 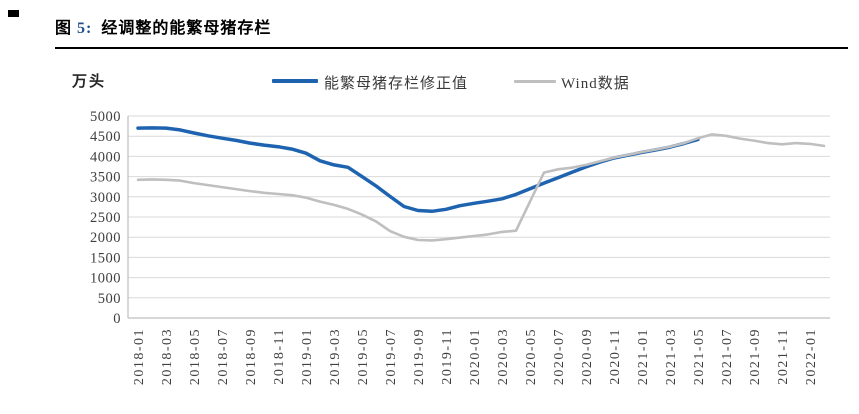 I want to click on figure-title: 图 5: 经调整的能繁母猪存栏, so click(x=163, y=26).